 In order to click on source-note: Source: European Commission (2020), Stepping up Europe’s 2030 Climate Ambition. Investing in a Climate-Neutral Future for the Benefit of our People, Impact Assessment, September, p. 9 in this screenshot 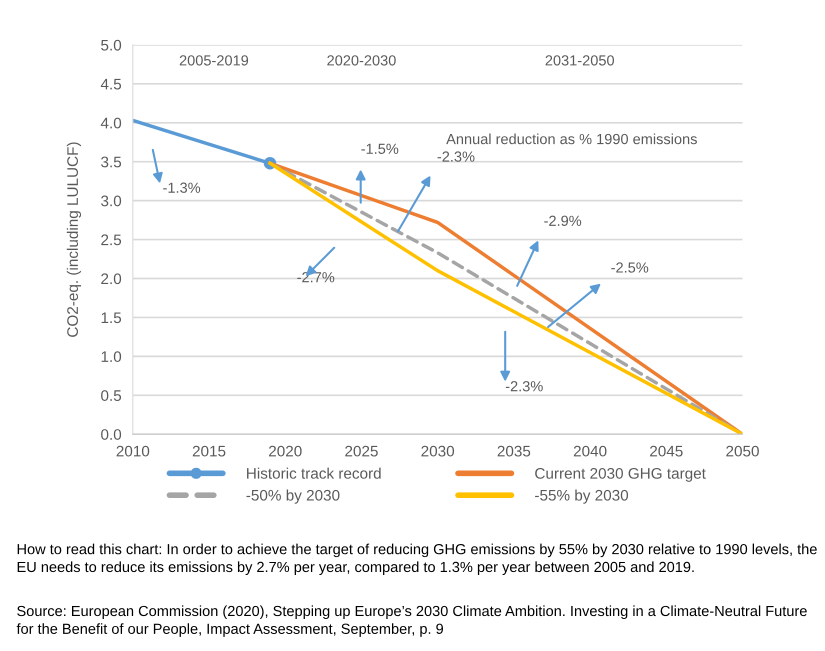, I will do `click(411, 621)`.